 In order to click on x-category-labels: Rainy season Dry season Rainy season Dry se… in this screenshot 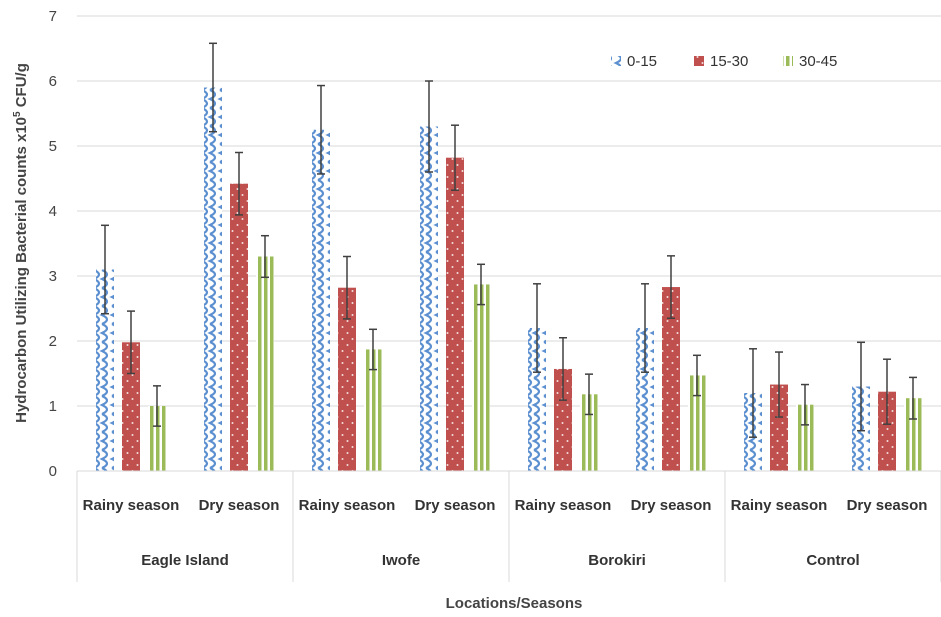, I will do `click(505, 505)`.